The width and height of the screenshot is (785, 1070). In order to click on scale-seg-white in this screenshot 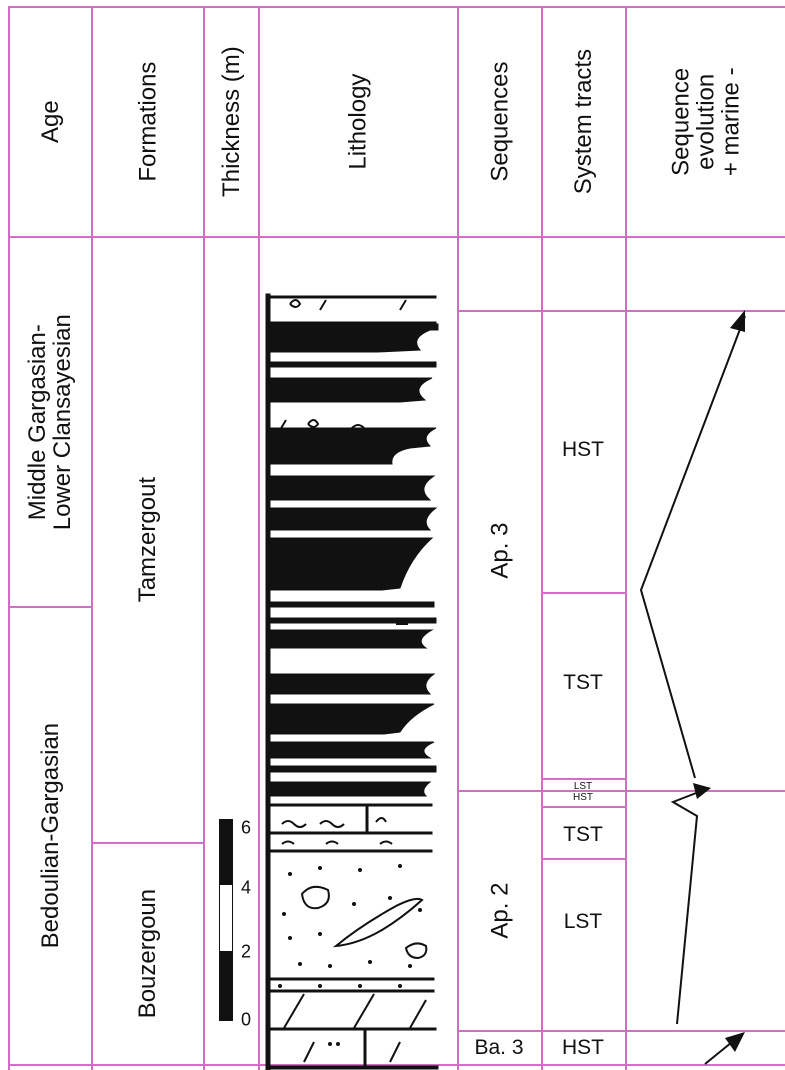, I will do `click(226, 918)`.